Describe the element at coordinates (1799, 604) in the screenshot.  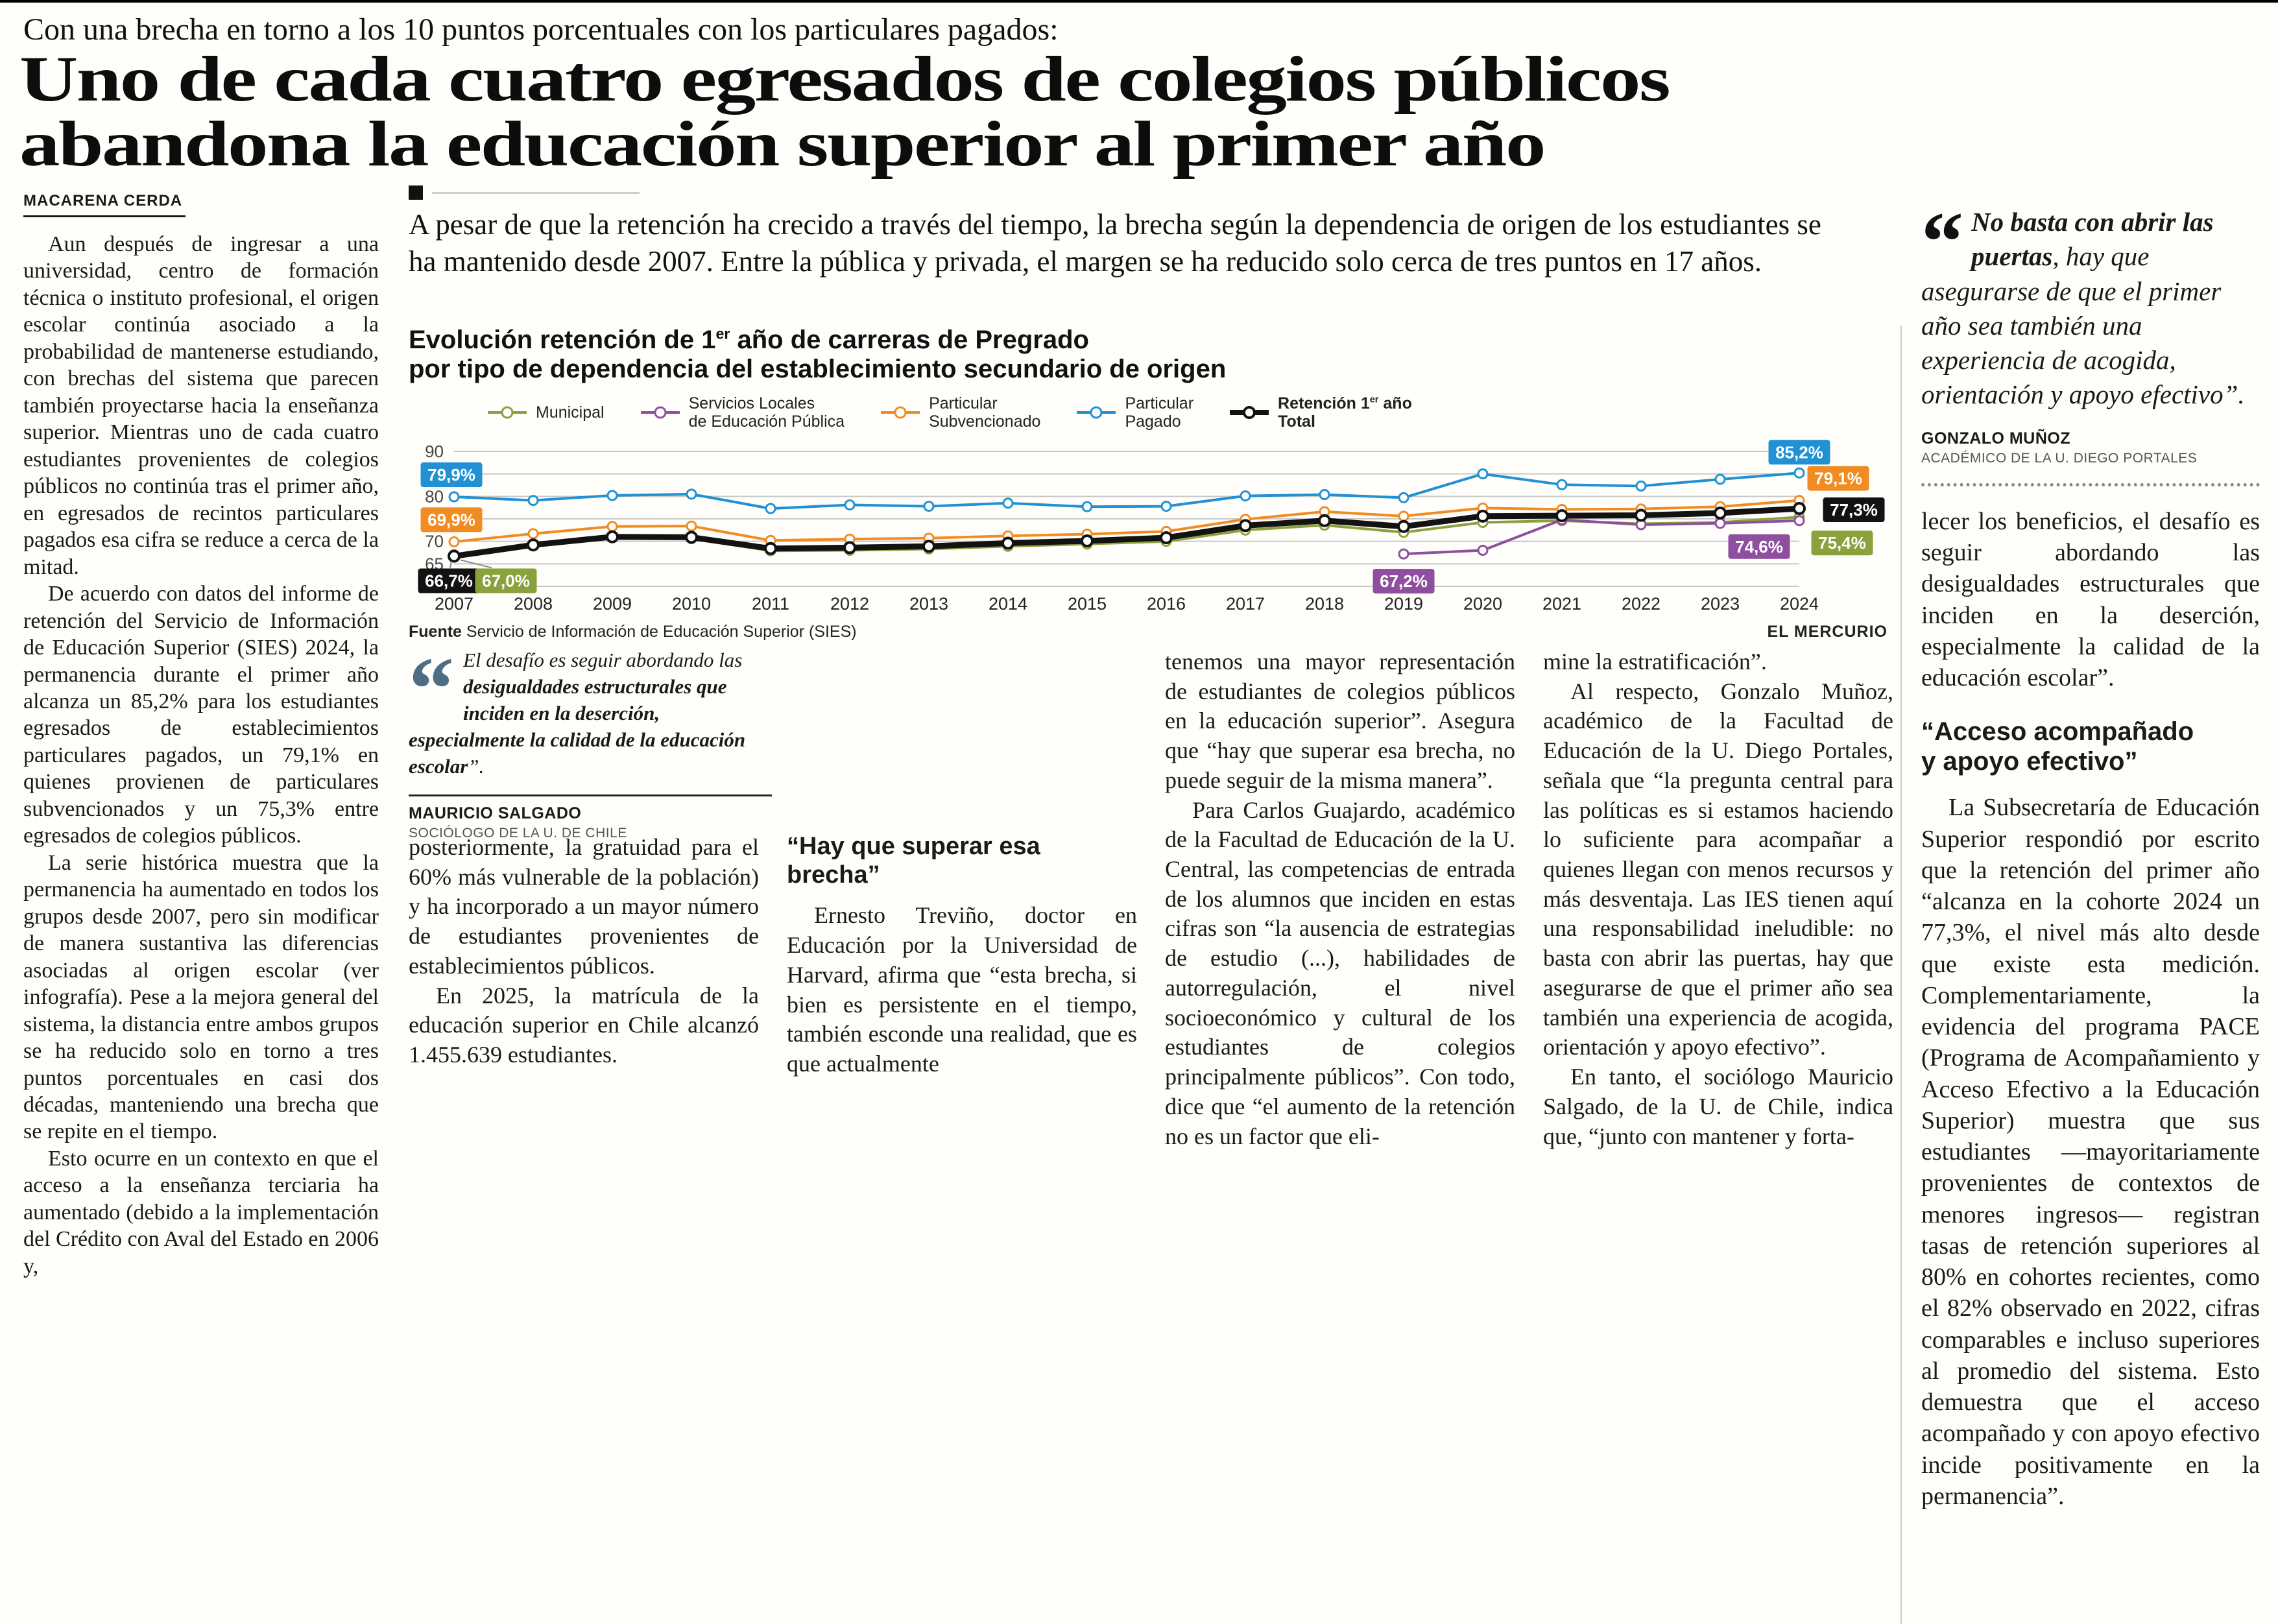
I see `svg-text: 2024` at that location.